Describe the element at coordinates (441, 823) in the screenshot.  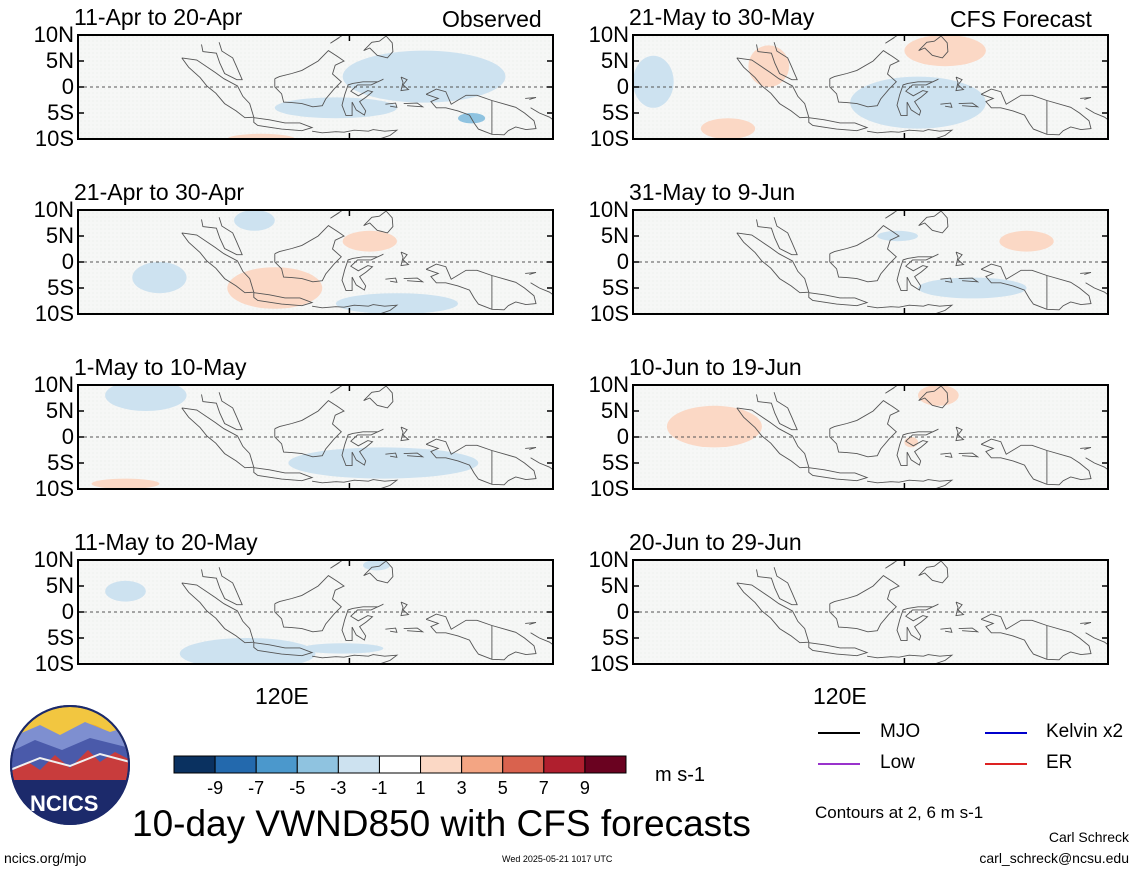
I see `main-title: 10-day VWND850 with CFS forecasts` at that location.